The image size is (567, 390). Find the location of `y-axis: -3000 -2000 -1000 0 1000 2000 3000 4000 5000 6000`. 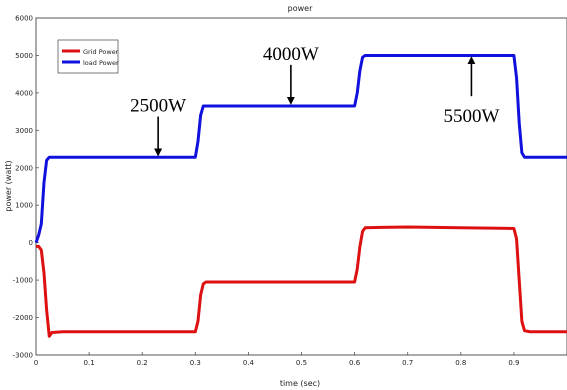

y-axis: -3000 -2000 -1000 0 1000 2000 3000 4000 5000 6000 is located at coordinates (26, 187).